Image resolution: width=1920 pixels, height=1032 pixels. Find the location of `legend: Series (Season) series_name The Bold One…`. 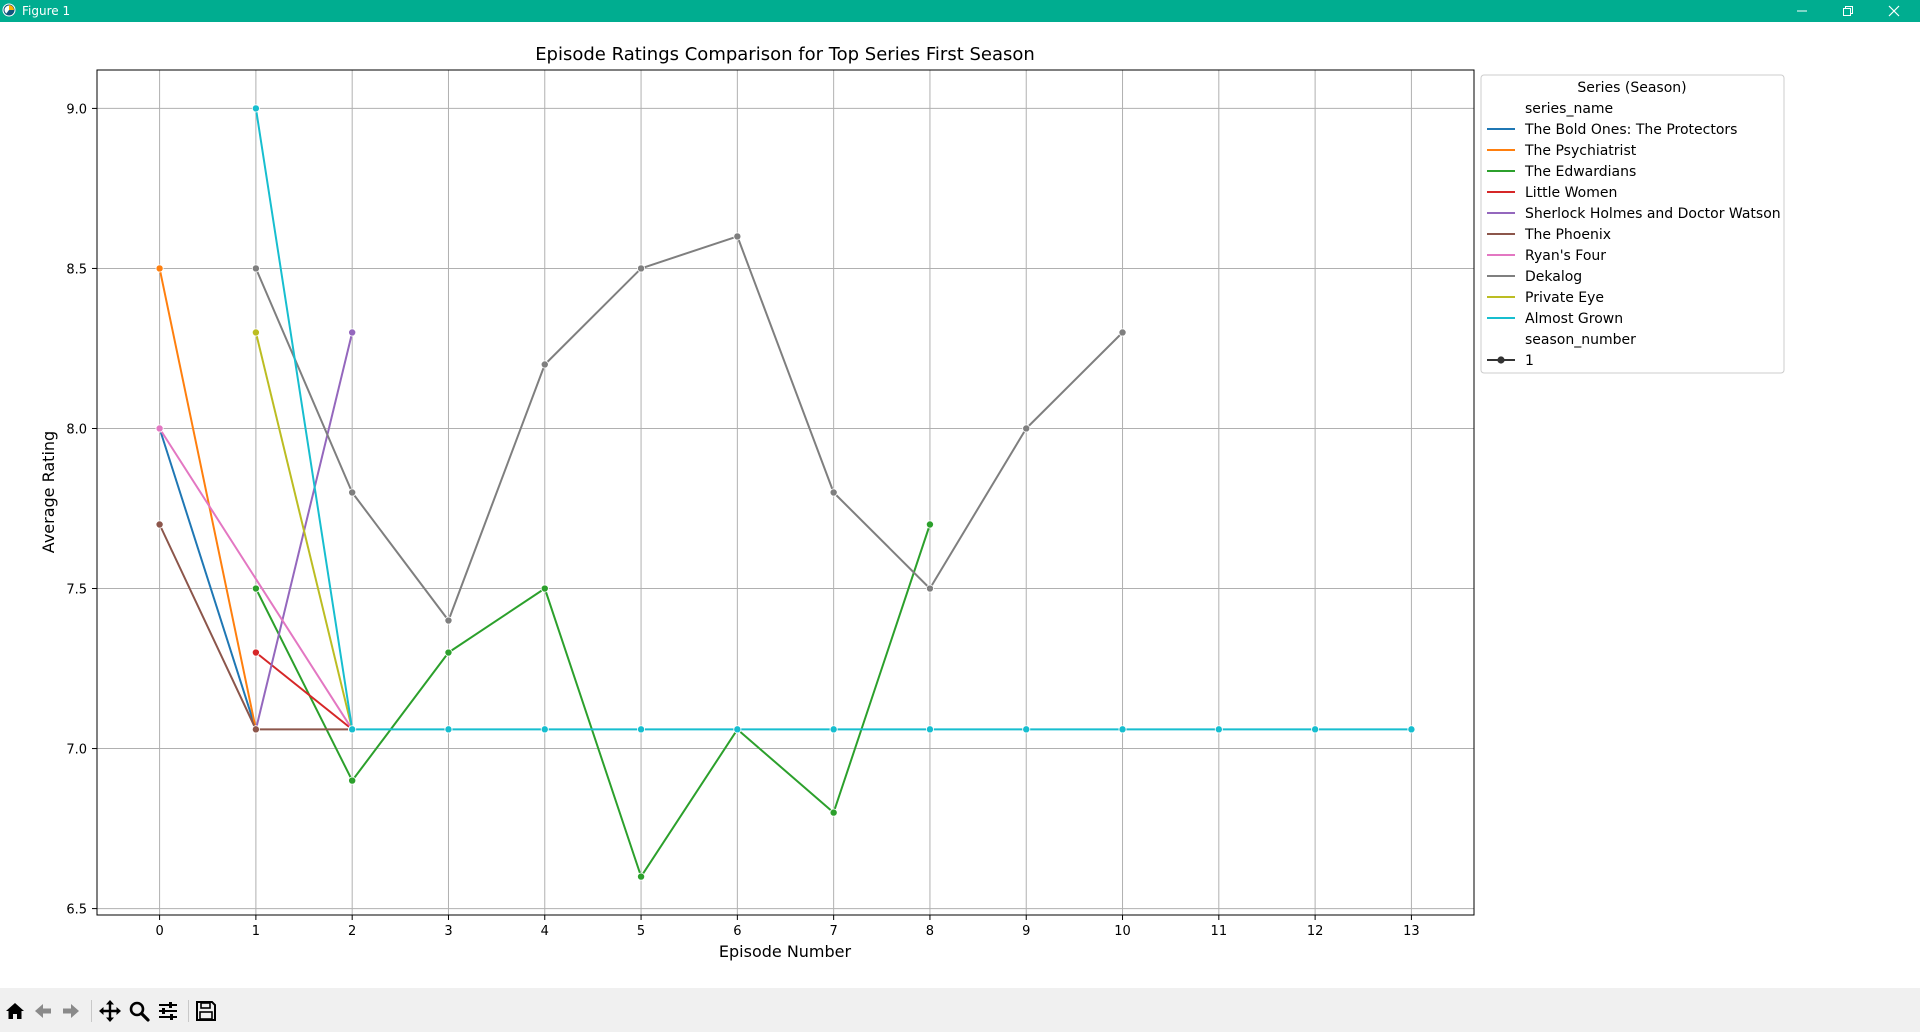

legend: Series (Season) series_name The Bold One… is located at coordinates (1632, 224).